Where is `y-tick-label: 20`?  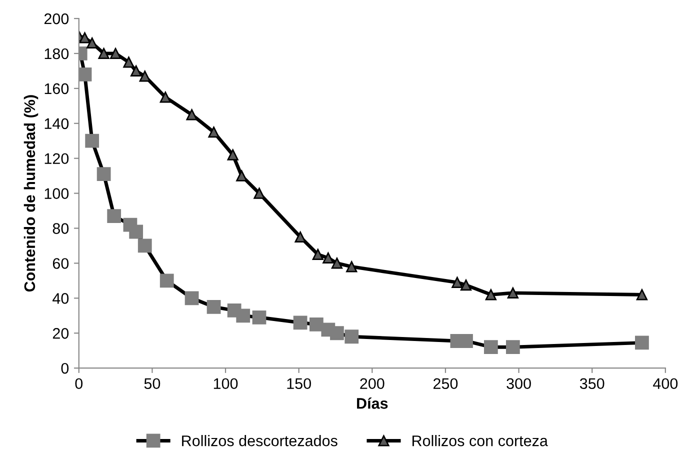 y-tick-label: 20 is located at coordinates (60, 333).